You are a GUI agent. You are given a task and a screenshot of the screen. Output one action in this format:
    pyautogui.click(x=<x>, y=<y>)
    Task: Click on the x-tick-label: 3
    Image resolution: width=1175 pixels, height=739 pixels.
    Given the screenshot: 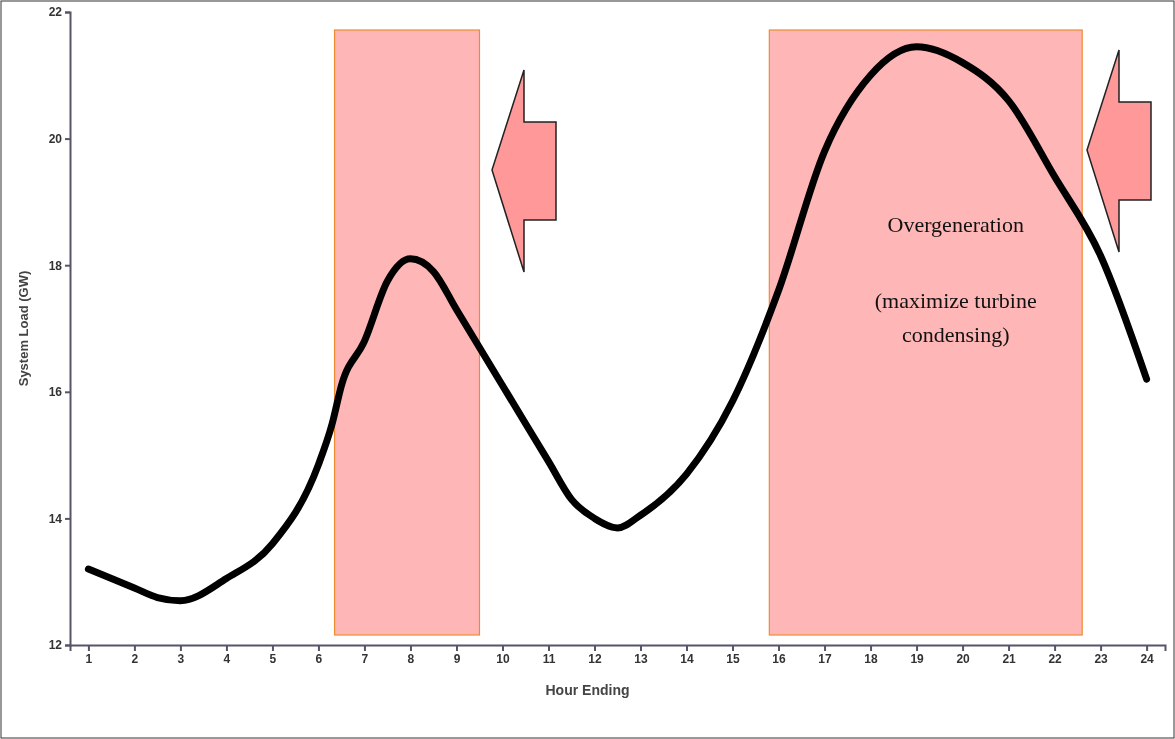 What is the action you would take?
    pyautogui.click(x=181, y=658)
    